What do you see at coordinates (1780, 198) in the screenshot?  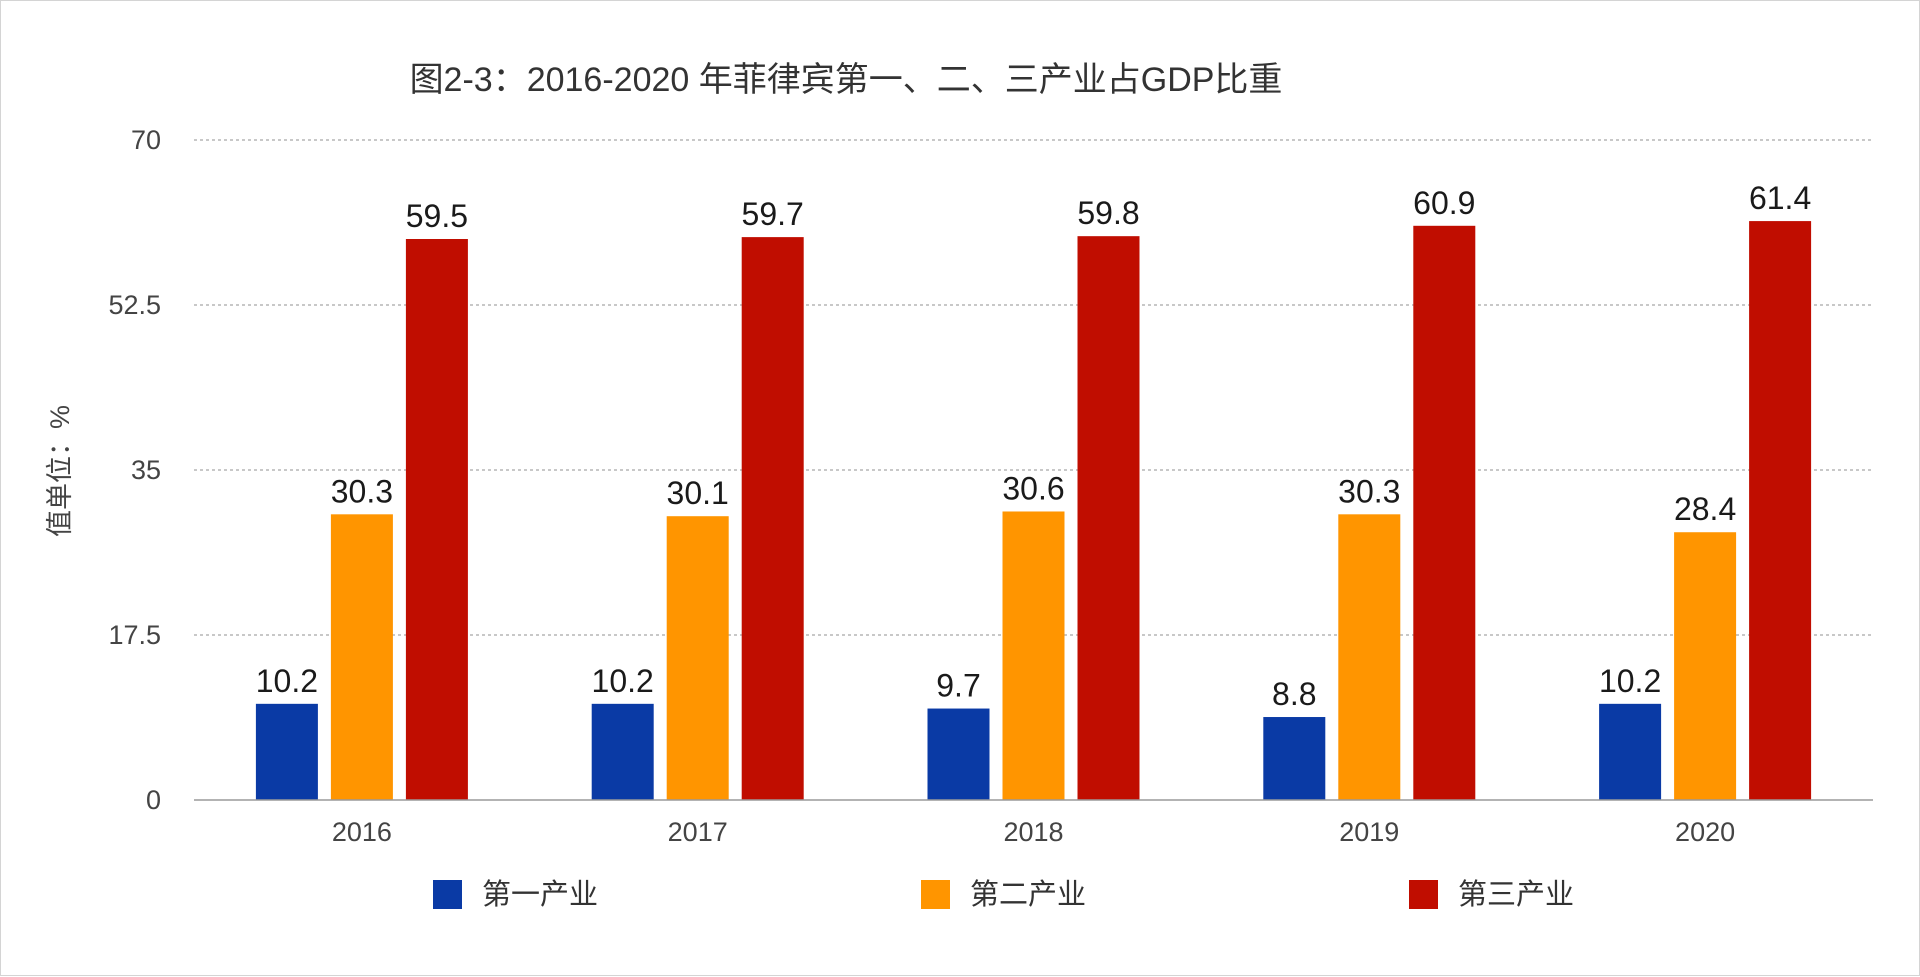 I see `data-label: 61.4` at bounding box center [1780, 198].